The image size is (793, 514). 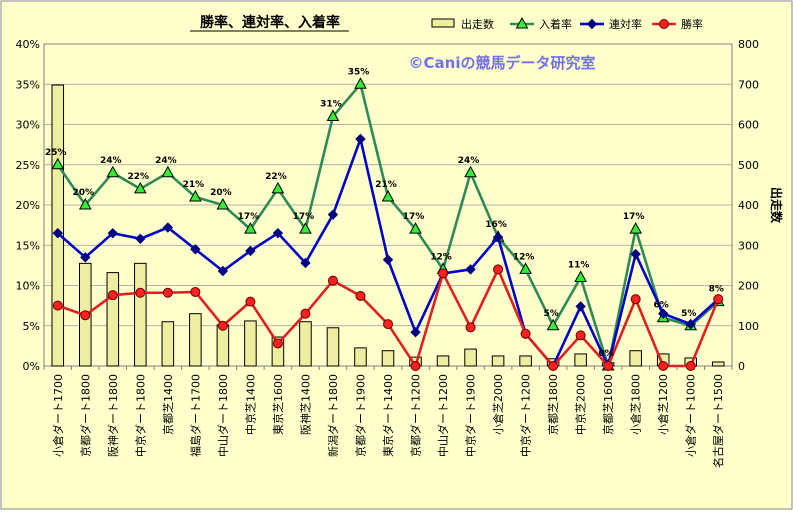 What do you see at coordinates (748, 205) in the screenshot?
I see `y2-tick-label: 400` at bounding box center [748, 205].